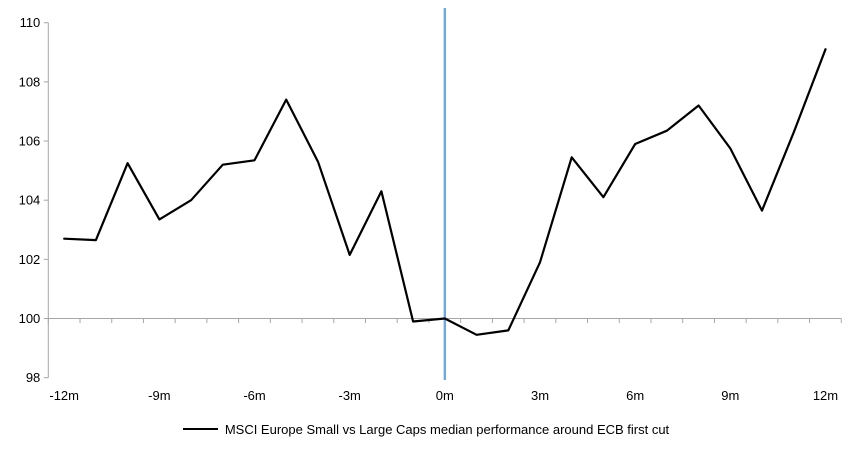  Describe the element at coordinates (445, 395) in the screenshot. I see `x-tick-label-0m: 0m` at that location.